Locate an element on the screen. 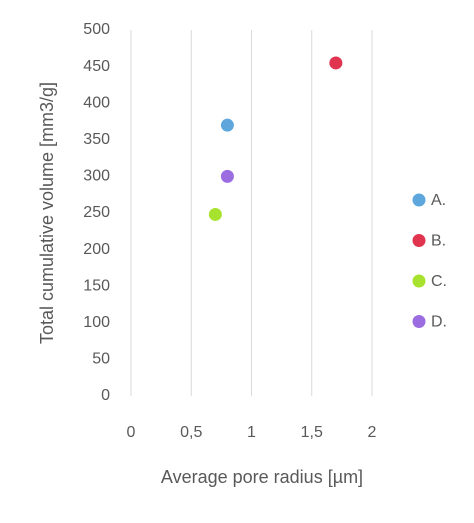 This screenshot has height=523, width=474. y-tick-label: 0 is located at coordinates (105, 395).